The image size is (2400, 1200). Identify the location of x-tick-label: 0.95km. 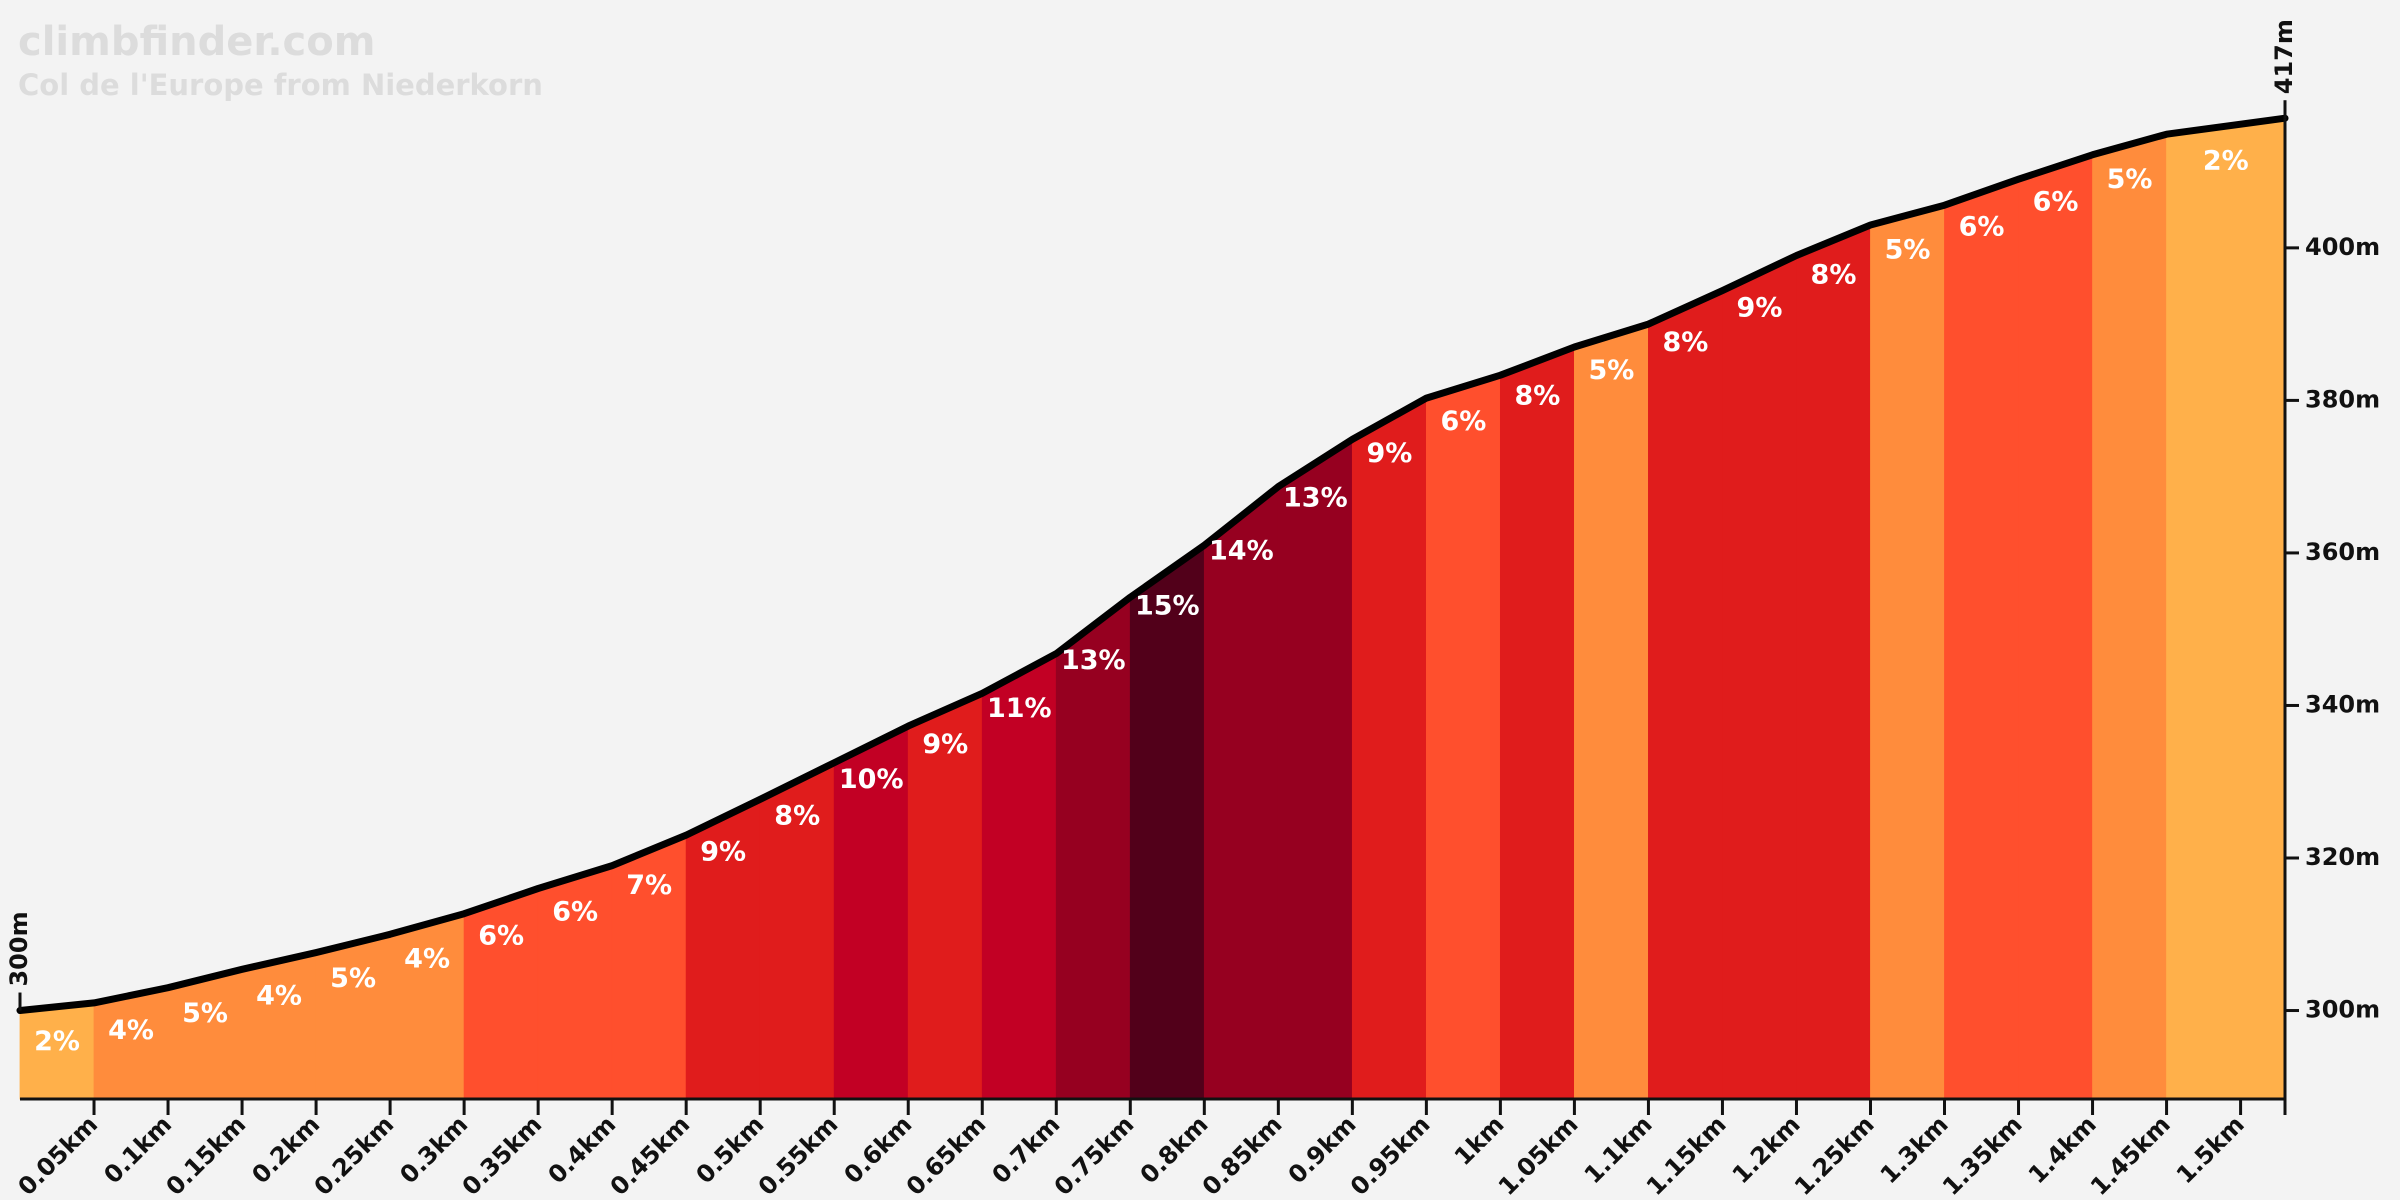
(1390, 1155).